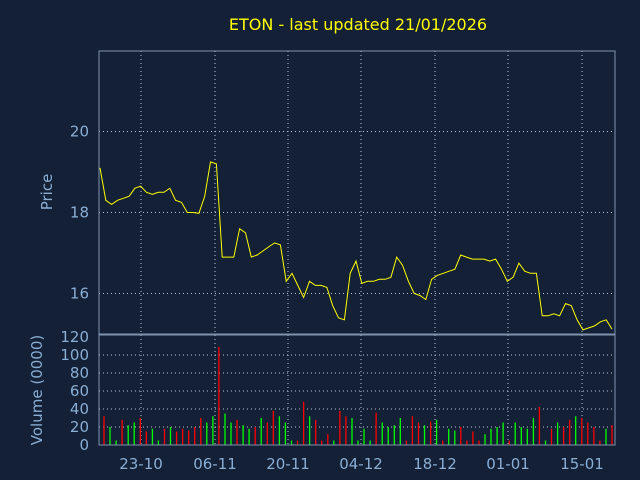 This screenshot has width=640, height=480. What do you see at coordinates (79, 427) in the screenshot?
I see `volume-tick-20: 20` at bounding box center [79, 427].